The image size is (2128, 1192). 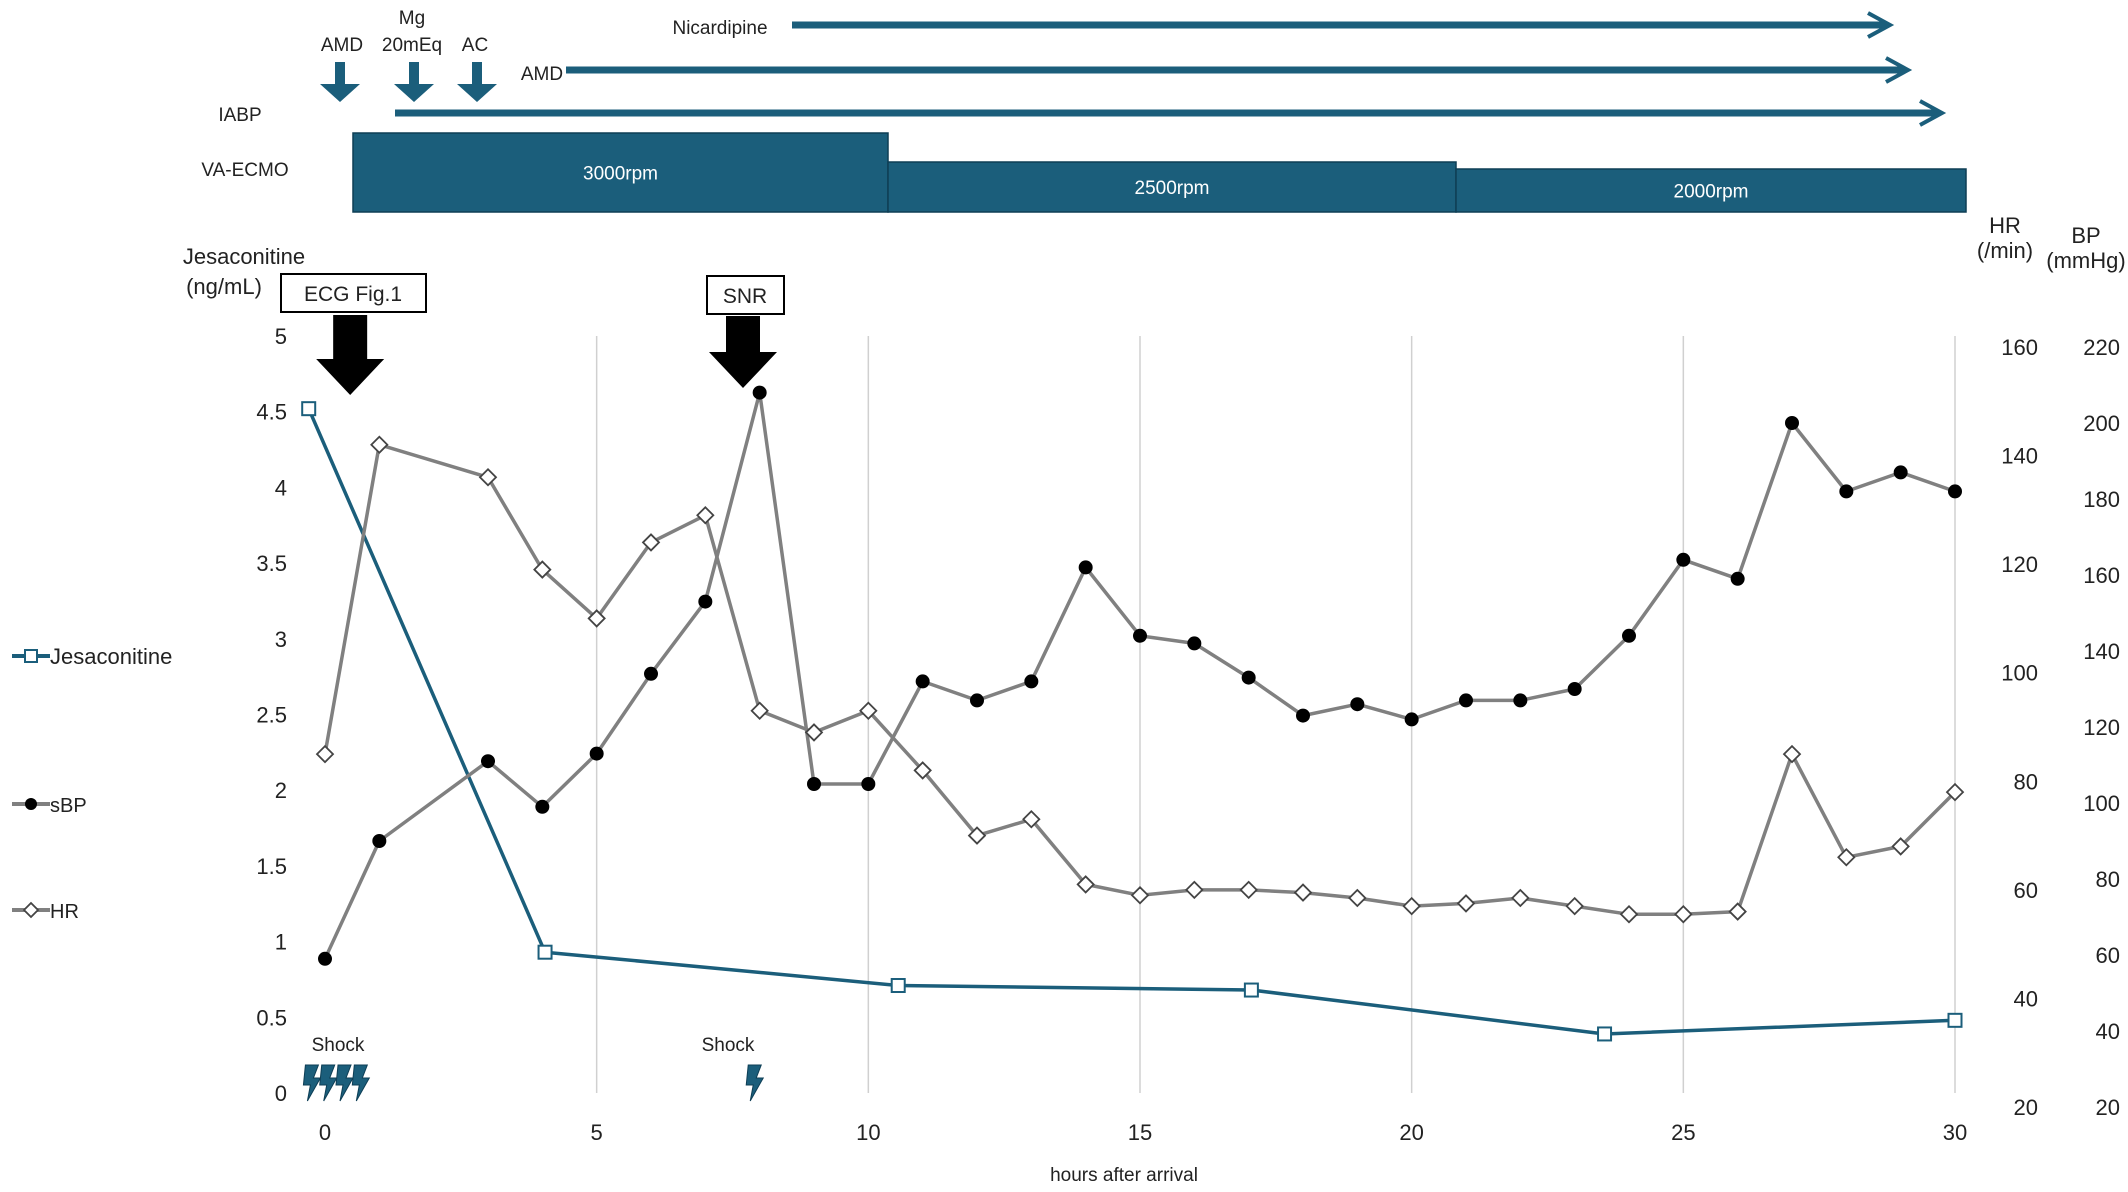 What do you see at coordinates (2026, 890) in the screenshot?
I see `hr-tick-label: 60` at bounding box center [2026, 890].